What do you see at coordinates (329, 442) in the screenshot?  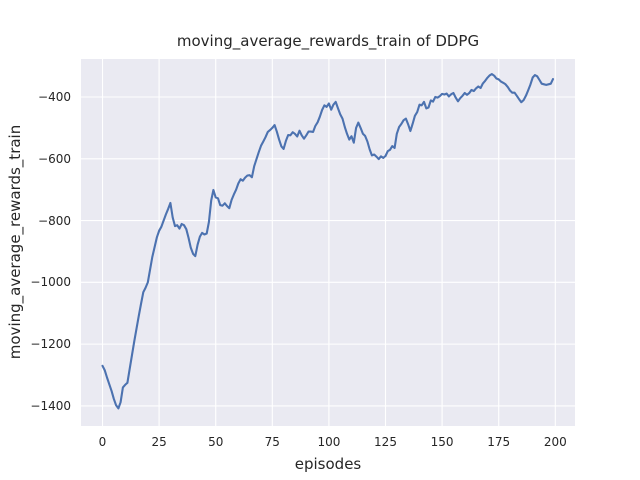 I see `x-tick-label: 100` at bounding box center [329, 442].